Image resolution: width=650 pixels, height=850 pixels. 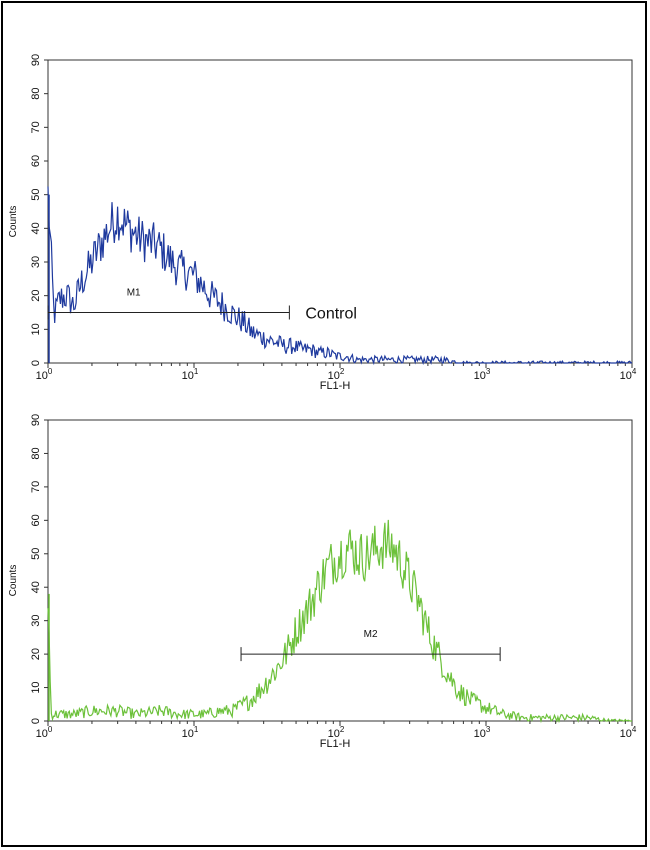 What do you see at coordinates (371, 634) in the screenshot?
I see `marker-label: M2` at bounding box center [371, 634].